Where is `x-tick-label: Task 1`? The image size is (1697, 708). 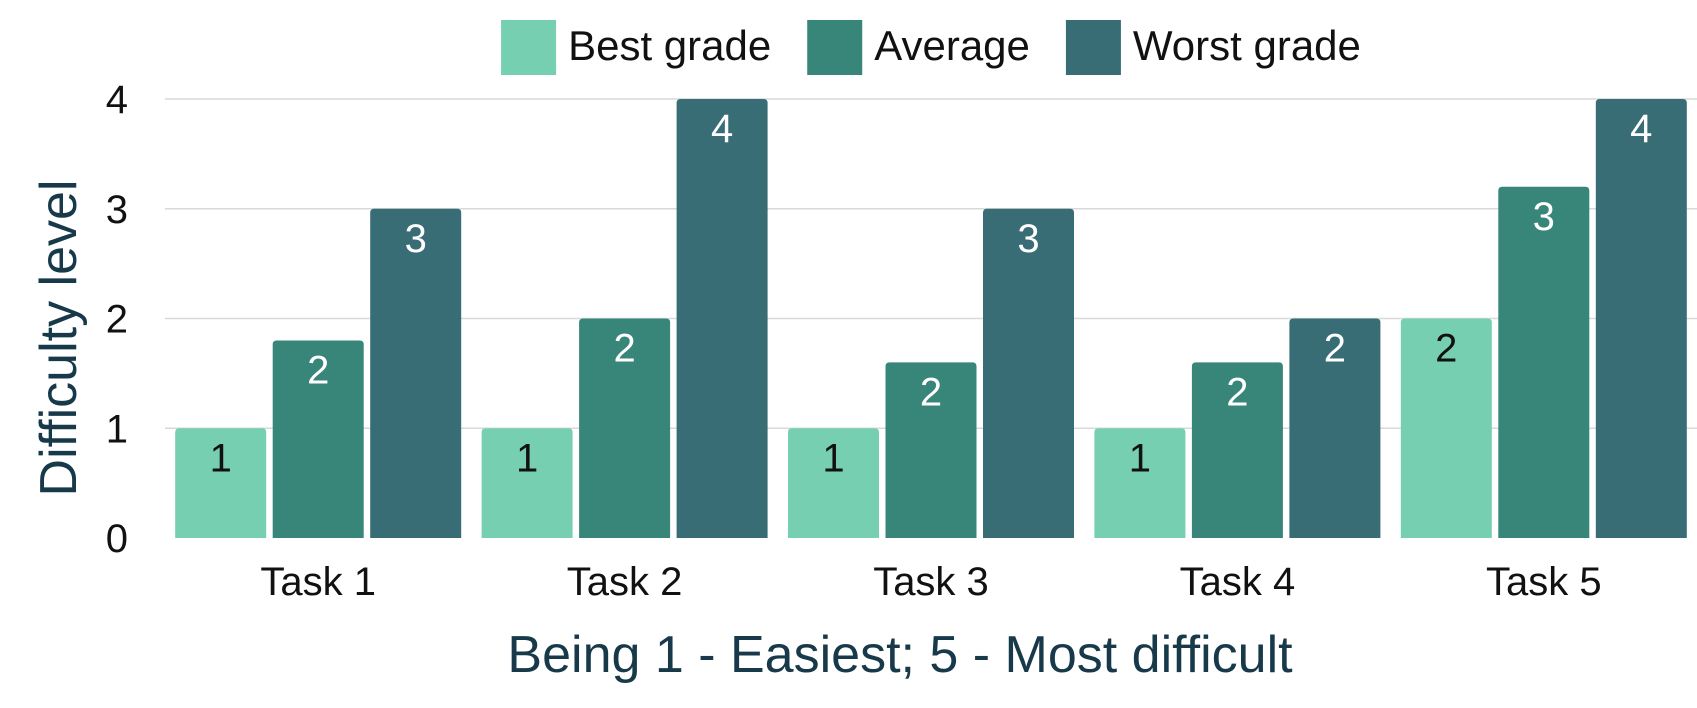 x-tick-label: Task 1 is located at coordinates (318, 582).